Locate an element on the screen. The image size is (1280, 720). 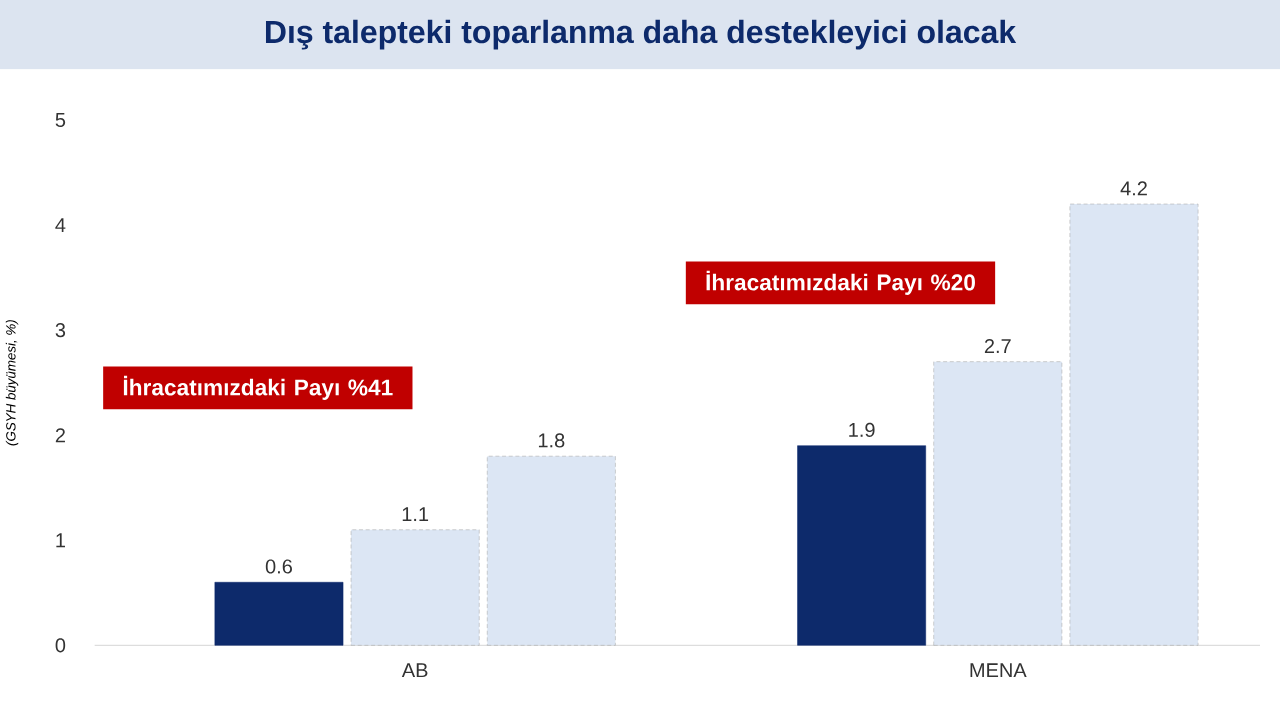
x-tick-label: AB is located at coordinates (414, 670).